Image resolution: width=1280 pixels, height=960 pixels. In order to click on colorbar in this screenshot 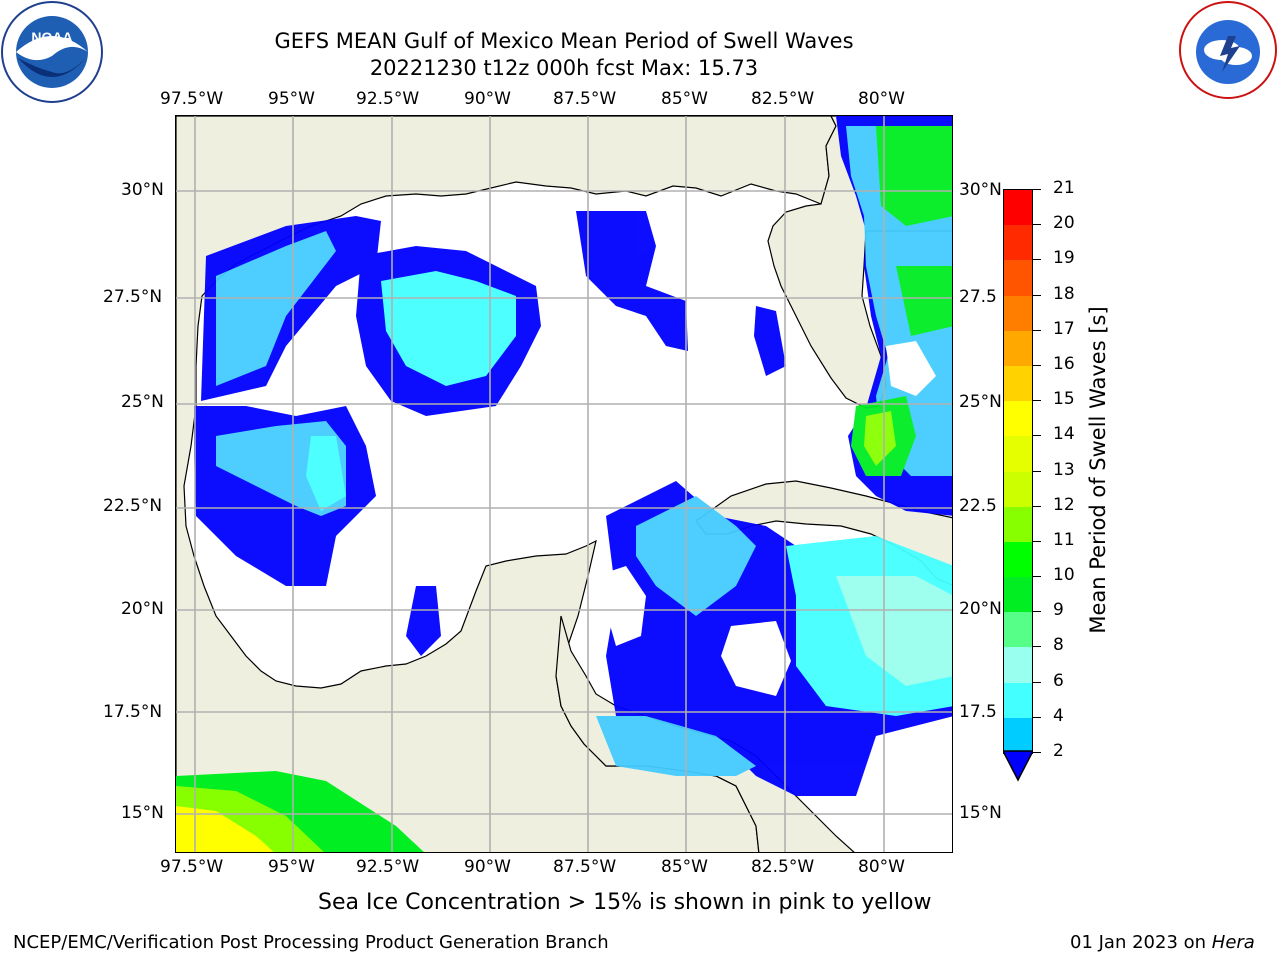, I will do `click(1018, 471)`.